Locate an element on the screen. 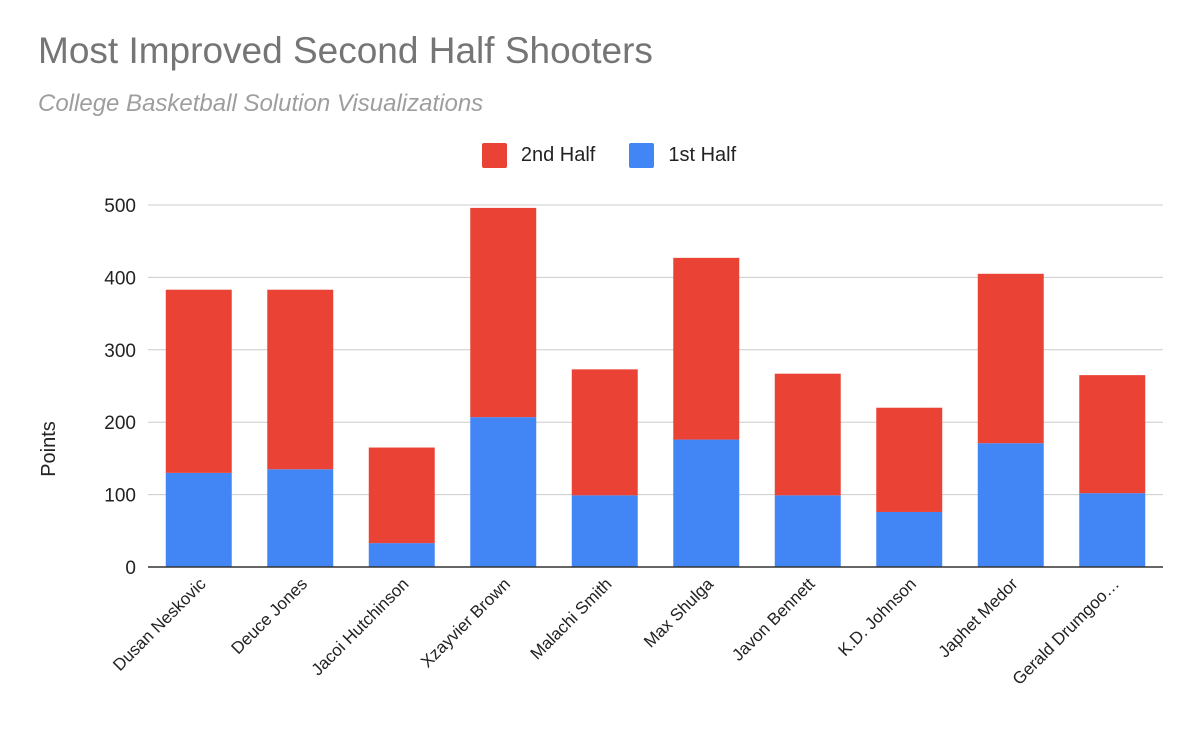 The height and width of the screenshot is (742, 1200). x-tick-label: Dusan Neskovic is located at coordinates (159, 624).